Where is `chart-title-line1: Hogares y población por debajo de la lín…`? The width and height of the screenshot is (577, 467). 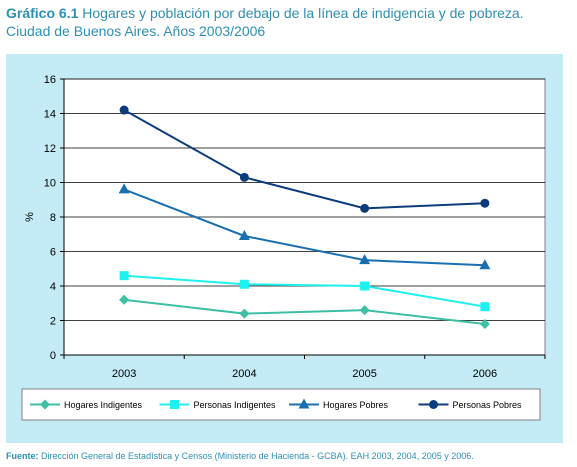 chart-title-line1: Hogares y población por debajo de la lín… is located at coordinates (303, 13).